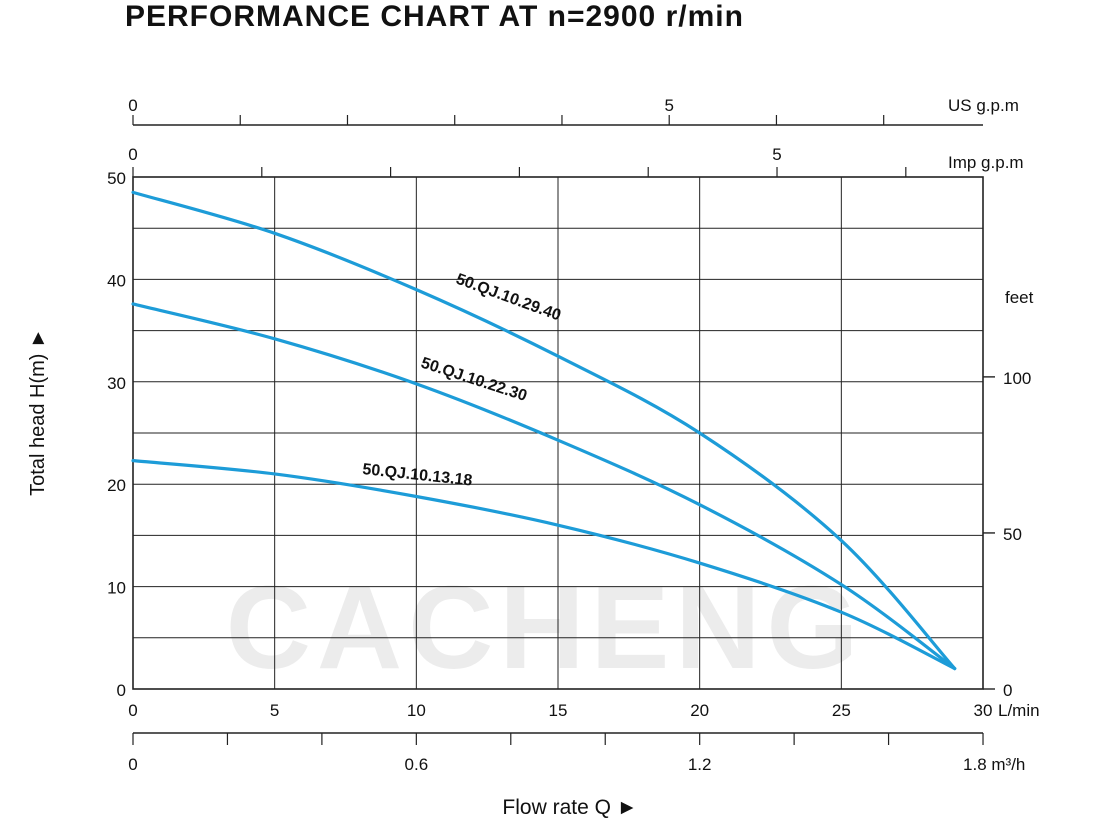 The image size is (1120, 820). What do you see at coordinates (558, 710) in the screenshot?
I see `x-tick-label: 15` at bounding box center [558, 710].